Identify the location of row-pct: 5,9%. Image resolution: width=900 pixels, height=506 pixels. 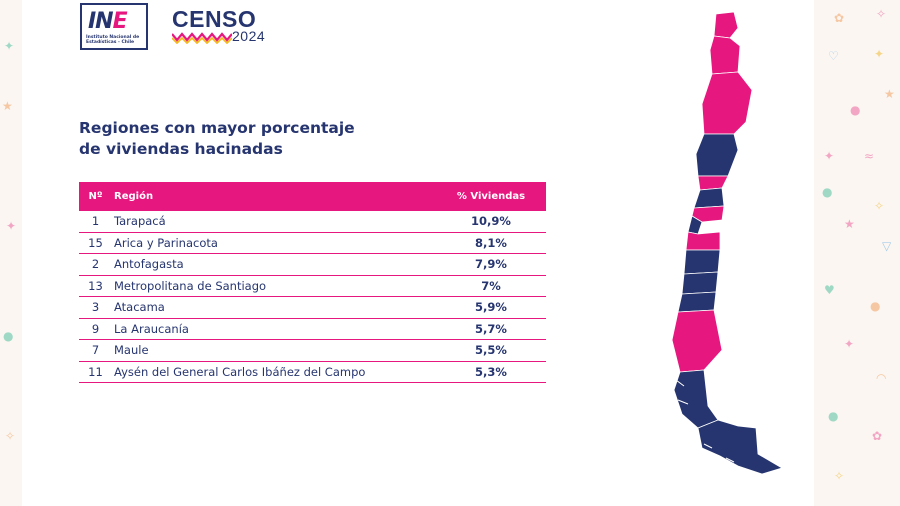
(491, 307).